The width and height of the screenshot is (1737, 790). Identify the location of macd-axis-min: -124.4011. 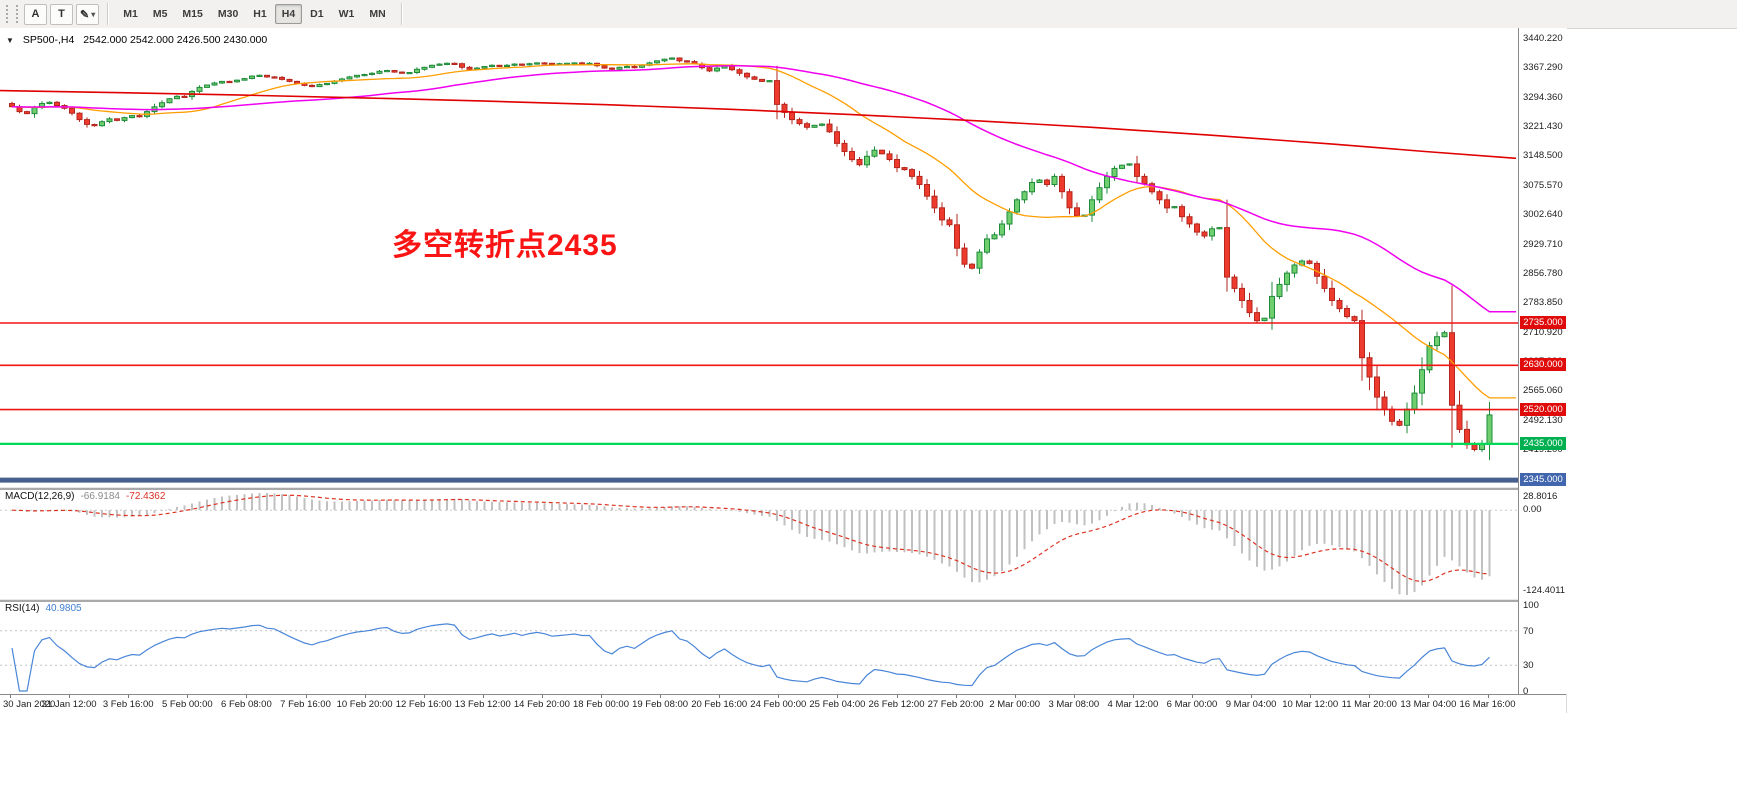
(1544, 590).